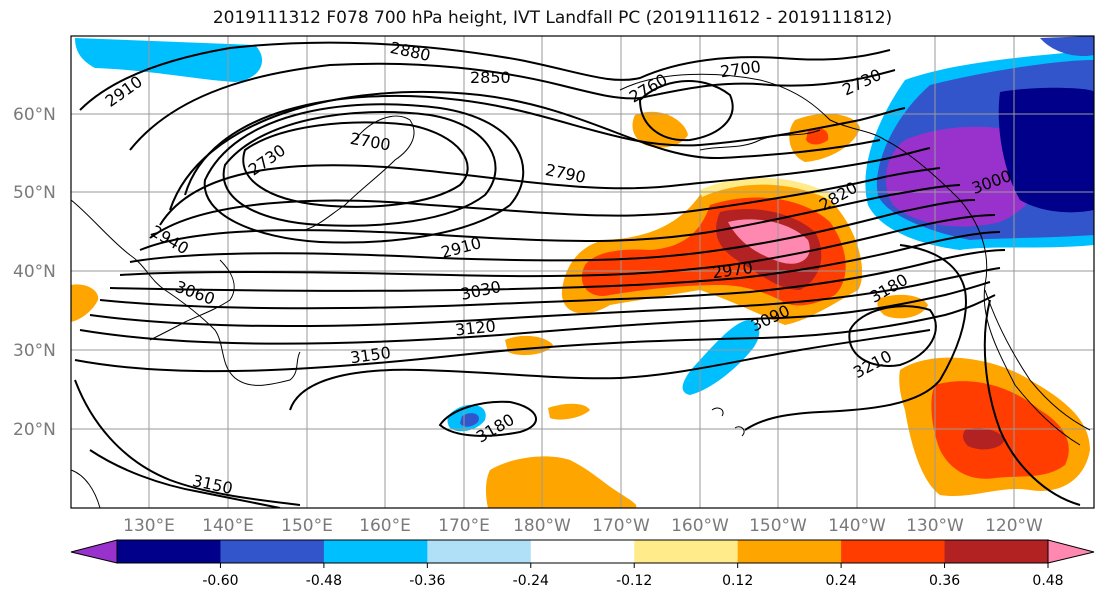 This screenshot has height=601, width=1105. I want to click on coastline-aleutians, so click(760, 140).